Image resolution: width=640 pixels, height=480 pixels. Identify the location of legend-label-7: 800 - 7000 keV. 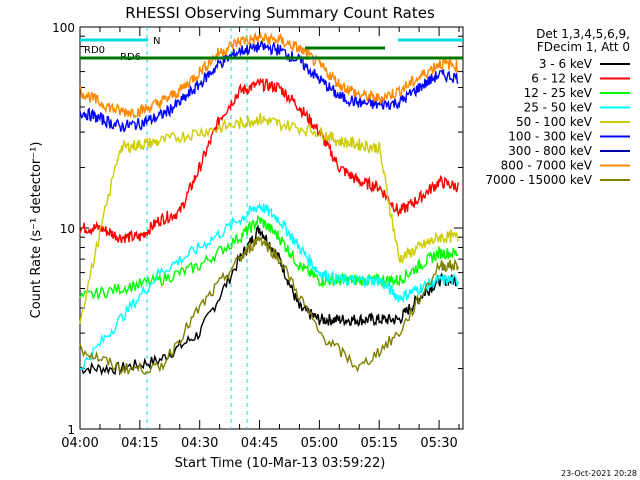
(547, 166).